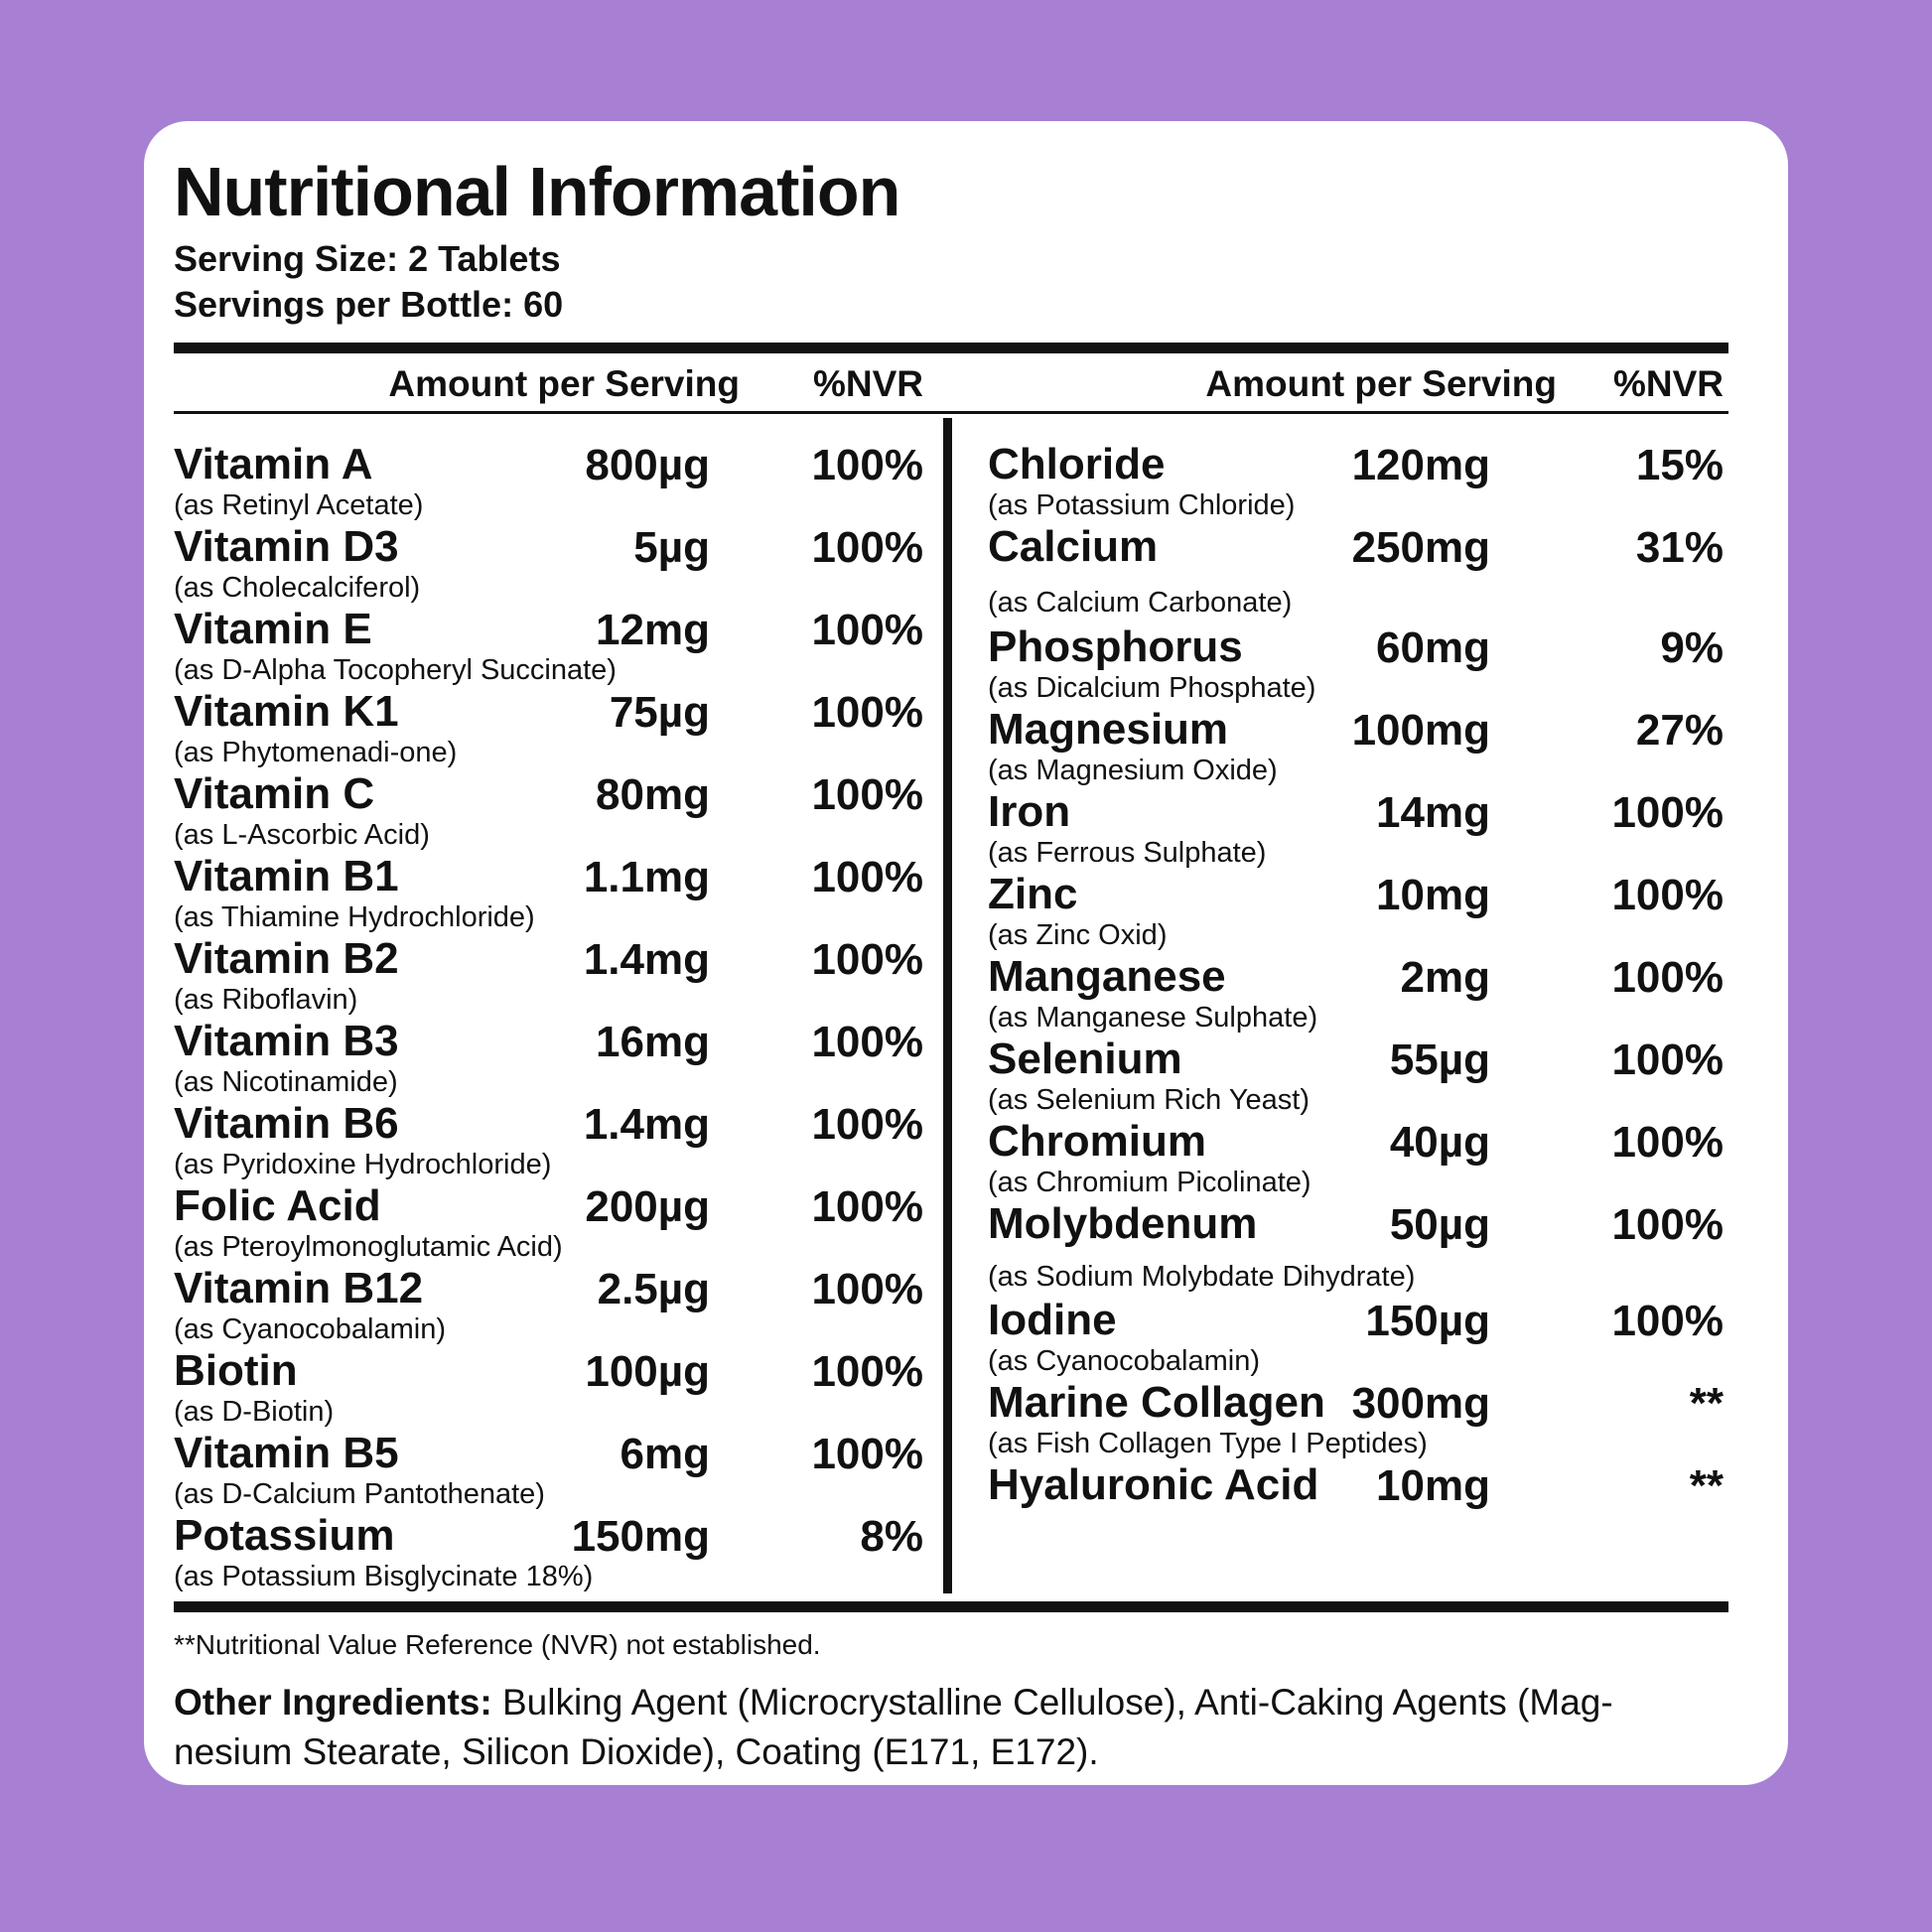 The width and height of the screenshot is (1932, 1932). What do you see at coordinates (286, 1041) in the screenshot?
I see `nutrient-name: Vitamin B3` at bounding box center [286, 1041].